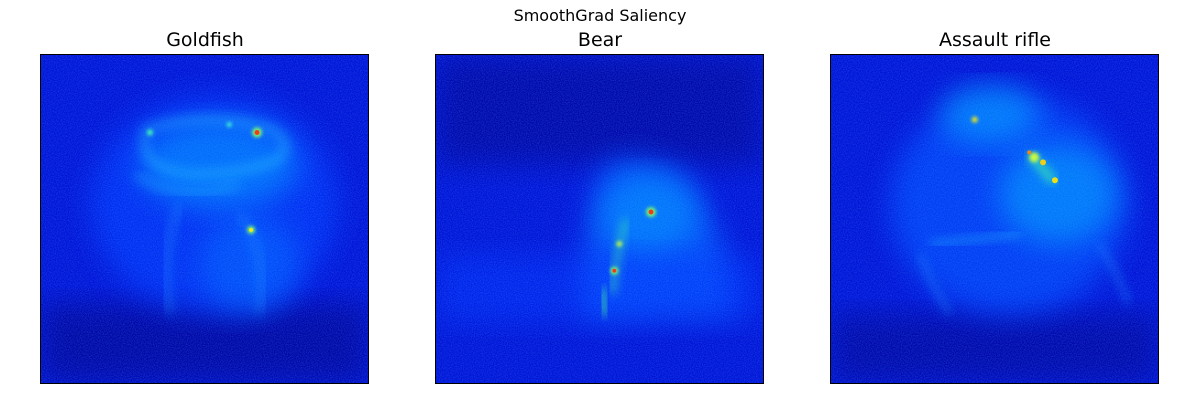 The image size is (1200, 400). What do you see at coordinates (995, 40) in the screenshot?
I see `panel-title-assault-rifle: Assault rifle` at bounding box center [995, 40].